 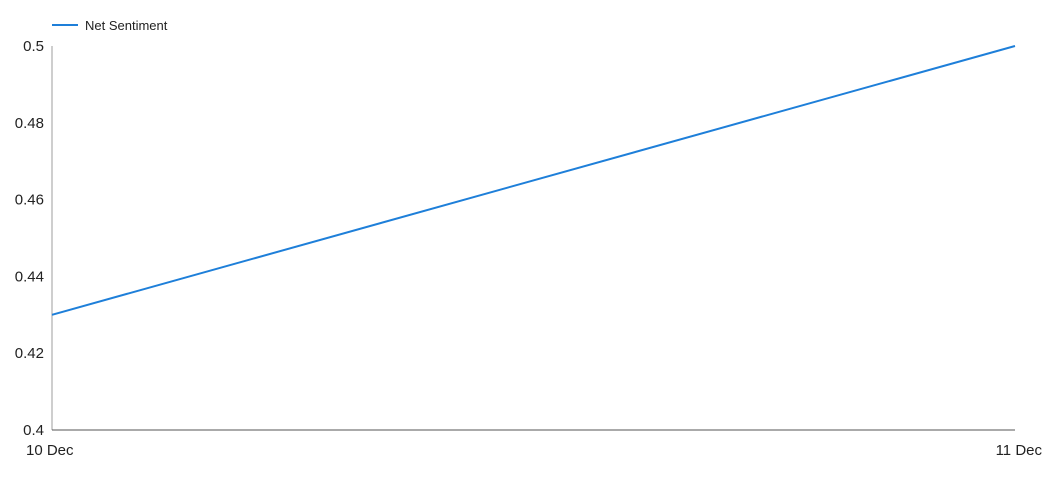 I want to click on y-tick-label: 0.4, so click(x=33, y=430).